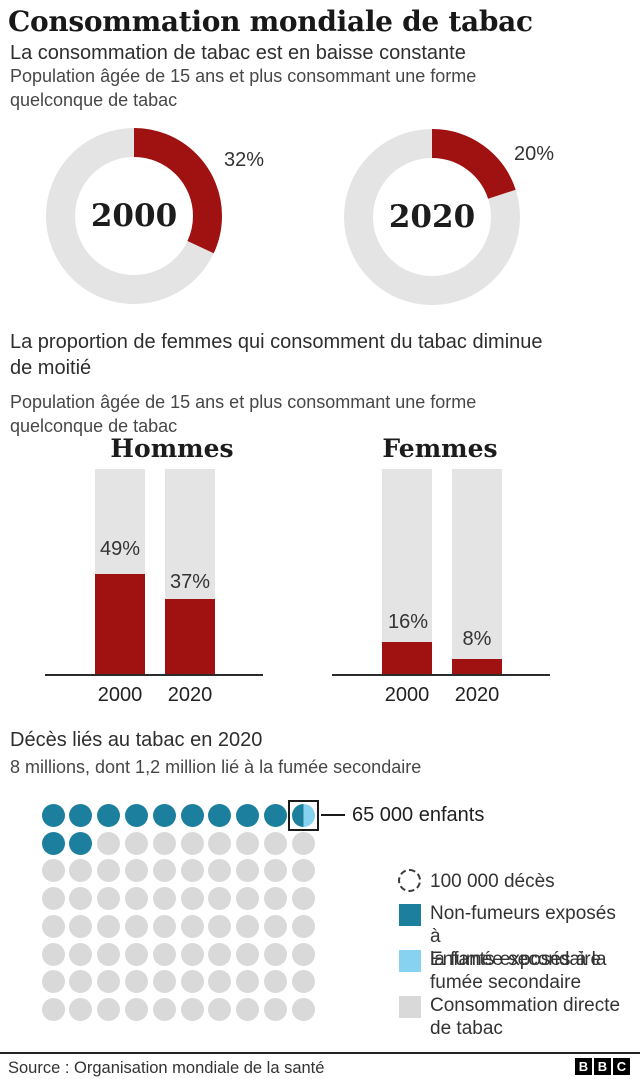  Describe the element at coordinates (120, 572) in the screenshot. I see `bar-hommes-2000` at that location.